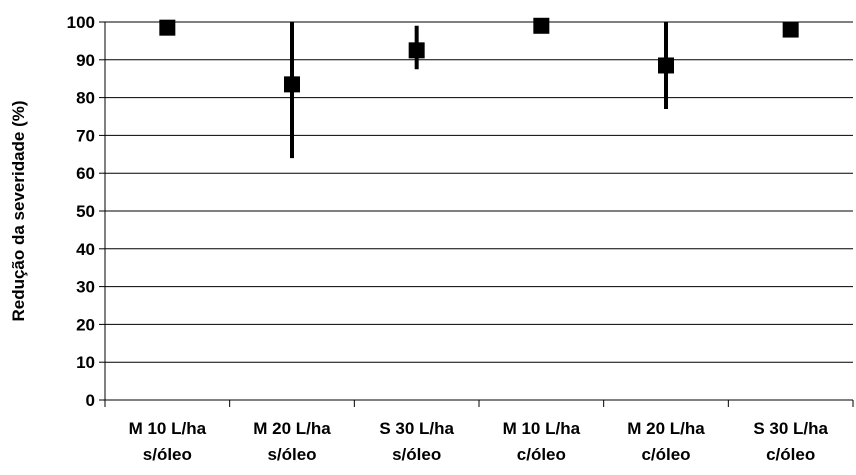 The image size is (856, 475). I want to click on x-tick-label: S 30 L/ha c/óleo, so click(790, 441).